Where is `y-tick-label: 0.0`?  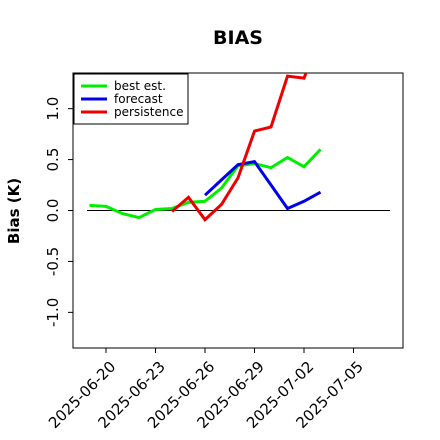 y-tick-label: 0.0 is located at coordinates (53, 211).